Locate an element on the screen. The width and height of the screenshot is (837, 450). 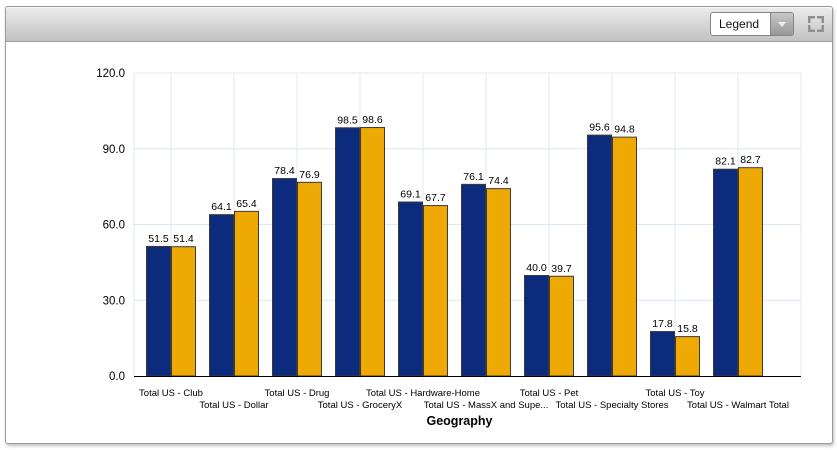
value-label: 82.7 is located at coordinates (750, 160).